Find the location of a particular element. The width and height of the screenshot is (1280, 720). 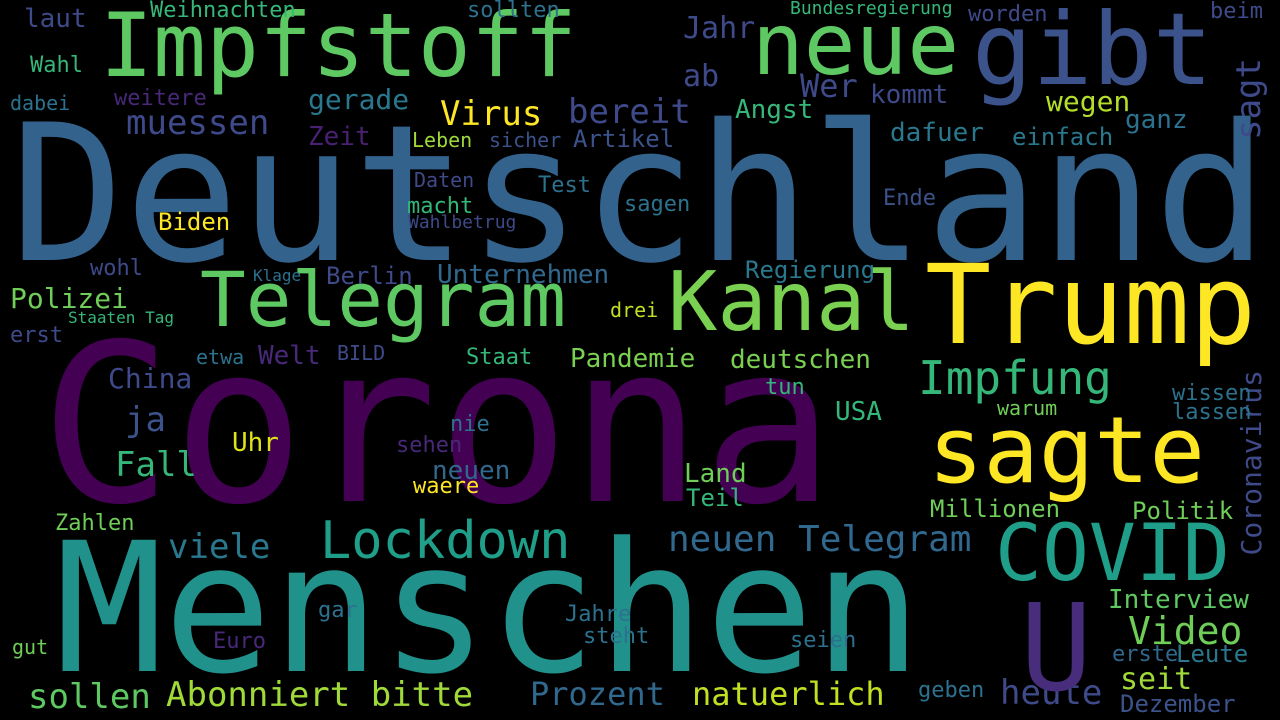

cloud-word: sagte is located at coordinates (1066, 450).